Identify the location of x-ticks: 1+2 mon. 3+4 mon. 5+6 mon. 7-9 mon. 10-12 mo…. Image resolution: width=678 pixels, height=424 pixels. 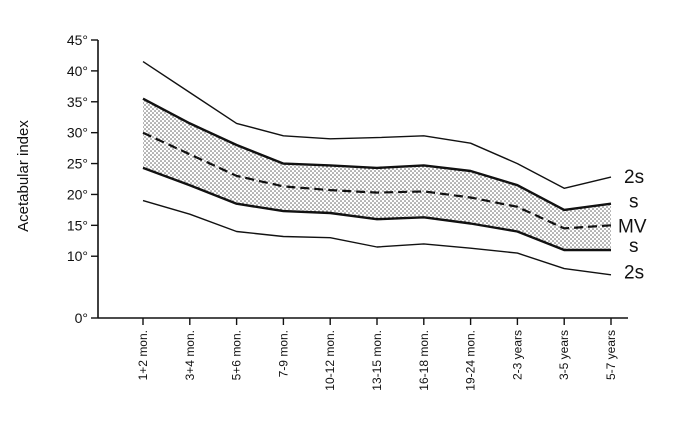
(377, 354).